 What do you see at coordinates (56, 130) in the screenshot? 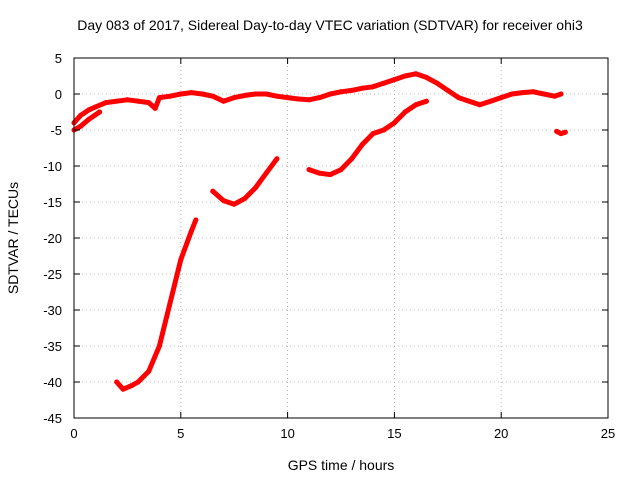
I see `y-tick-label: -5` at bounding box center [56, 130].